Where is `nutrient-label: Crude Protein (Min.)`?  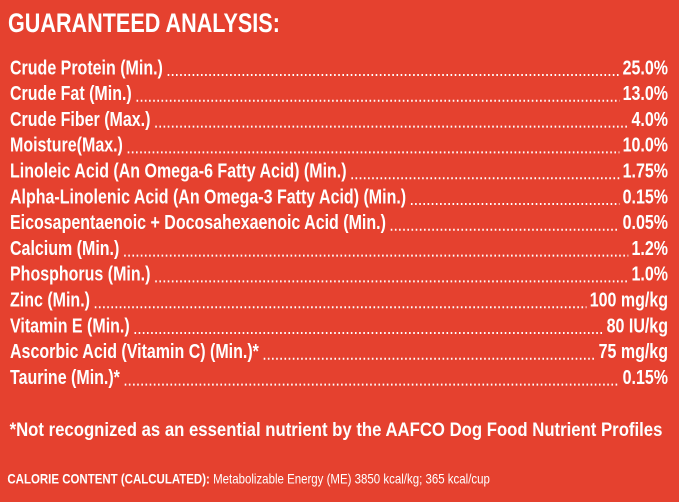 nutrient-label: Crude Protein (Min.) is located at coordinates (86, 68).